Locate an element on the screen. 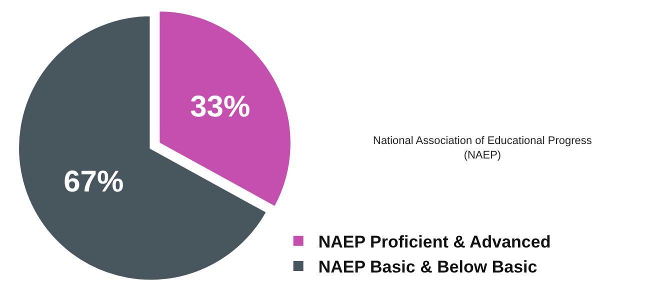 This screenshot has width=646, height=296. data-label: 67% is located at coordinates (94, 181).